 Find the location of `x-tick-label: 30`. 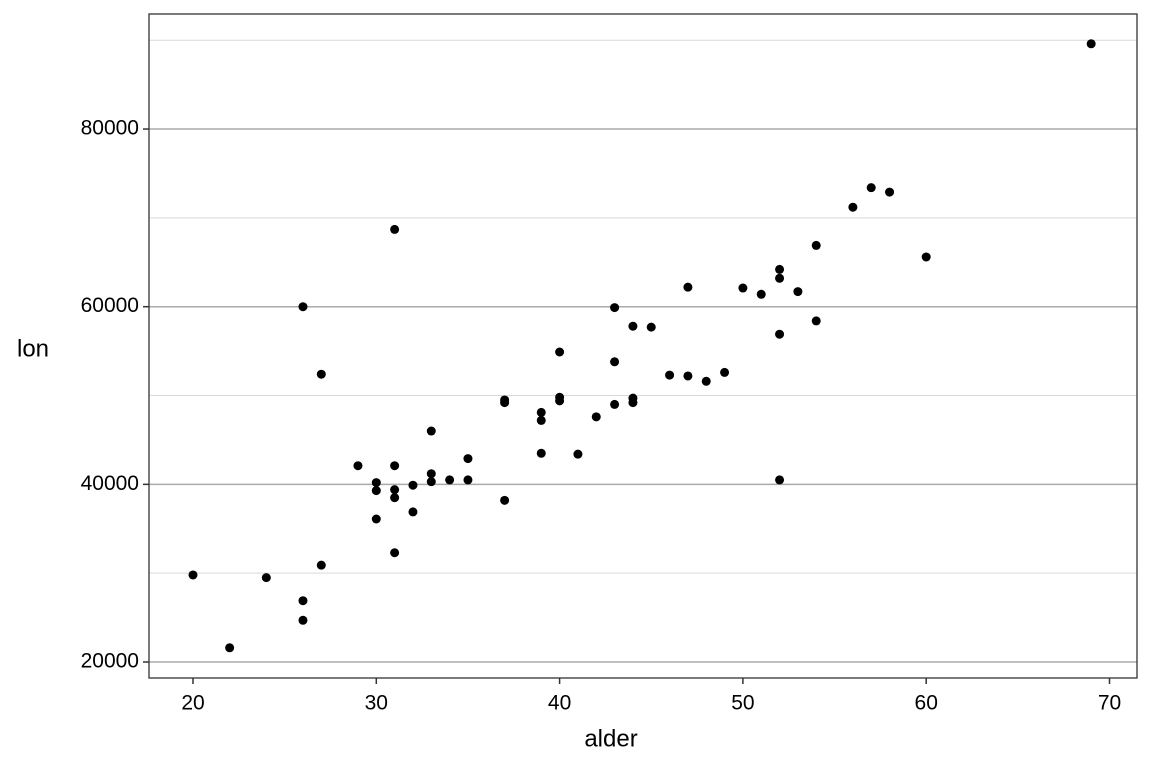

x-tick-label: 30 is located at coordinates (376, 703).